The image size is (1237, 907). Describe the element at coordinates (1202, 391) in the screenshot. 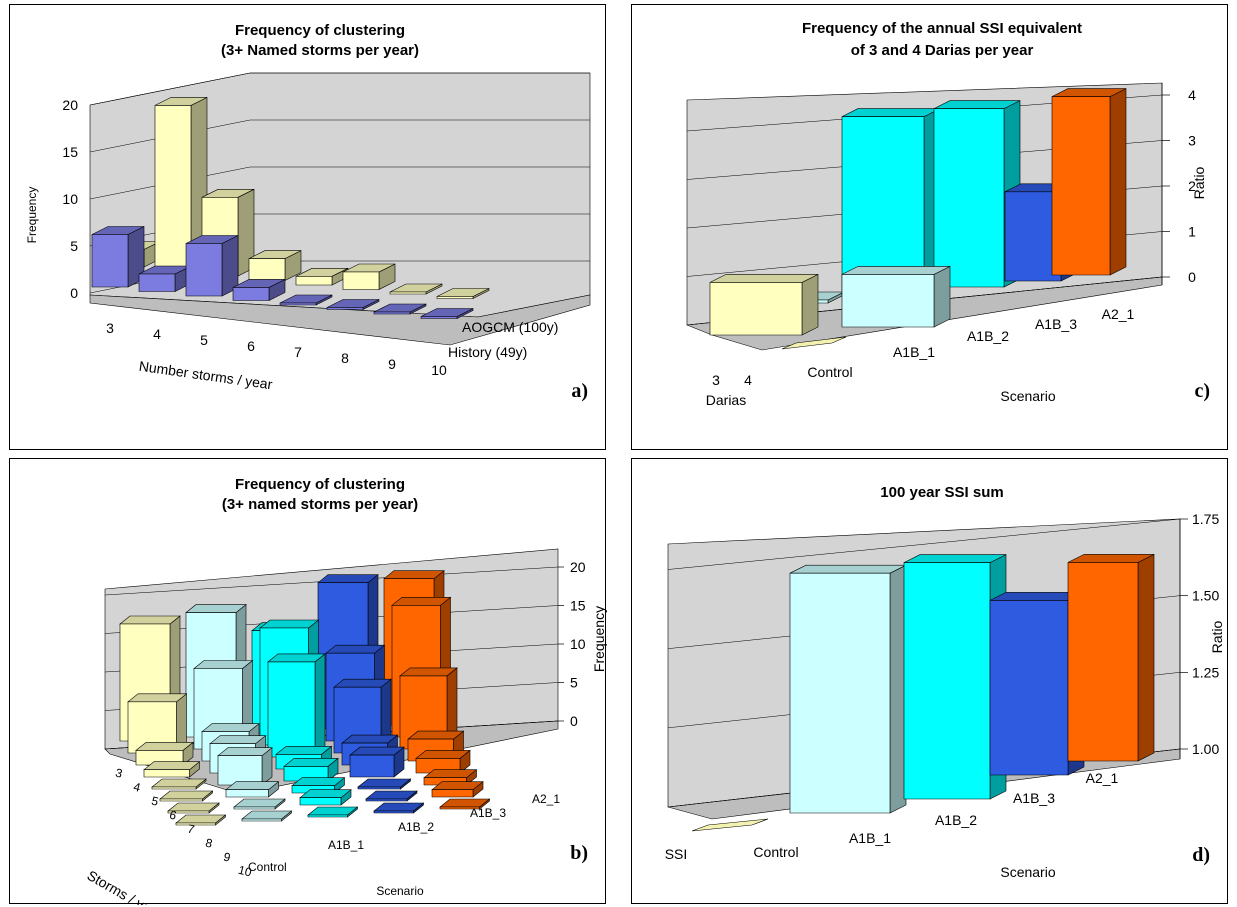

I see `panel-label: c)` at that location.